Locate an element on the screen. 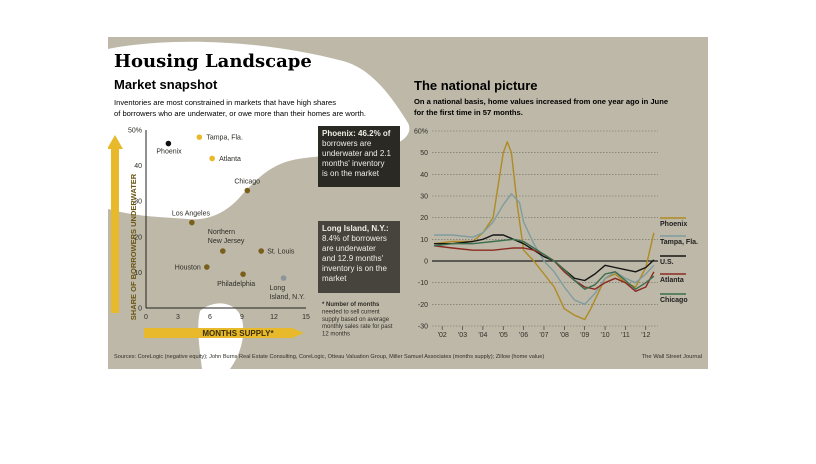 Image resolution: width=816 pixels, height=464 pixels. footnote-line: needed to sell current is located at coordinates (351, 312).